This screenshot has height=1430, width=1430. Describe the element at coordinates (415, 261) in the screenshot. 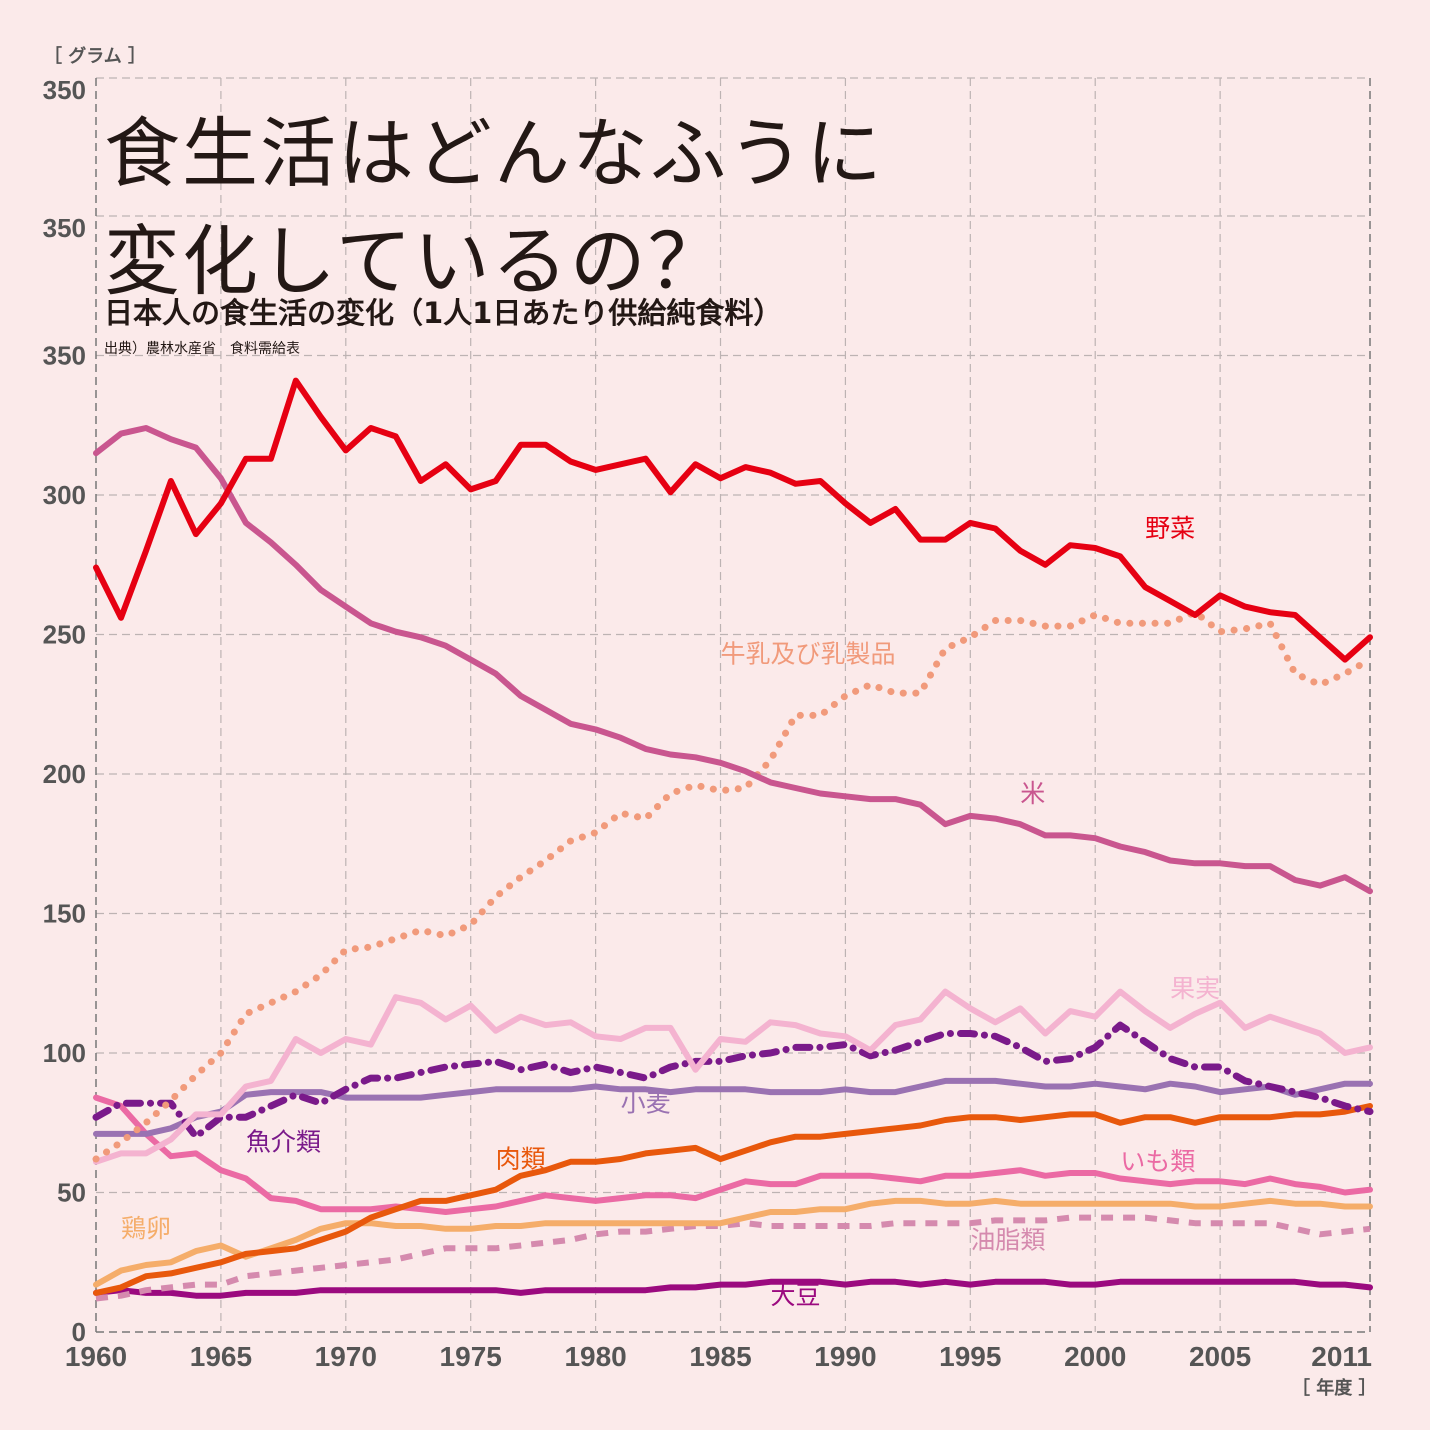

I see `page-title-line2: 変化しているの？` at that location.